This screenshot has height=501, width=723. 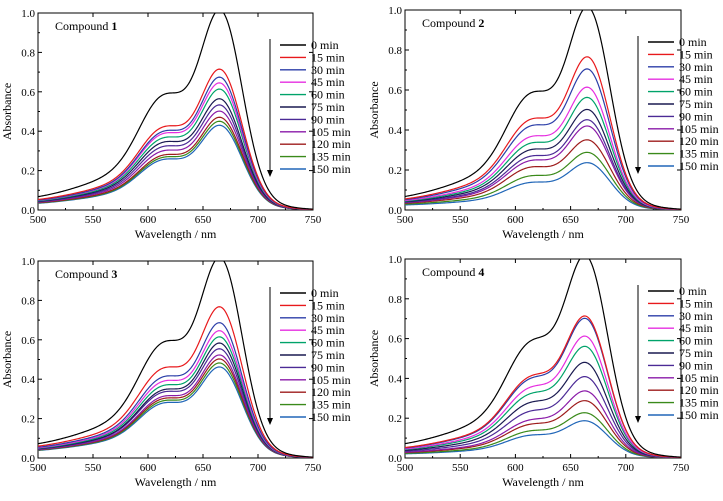 What do you see at coordinates (86, 26) in the screenshot?
I see `panel-title: Compound 1` at bounding box center [86, 26].